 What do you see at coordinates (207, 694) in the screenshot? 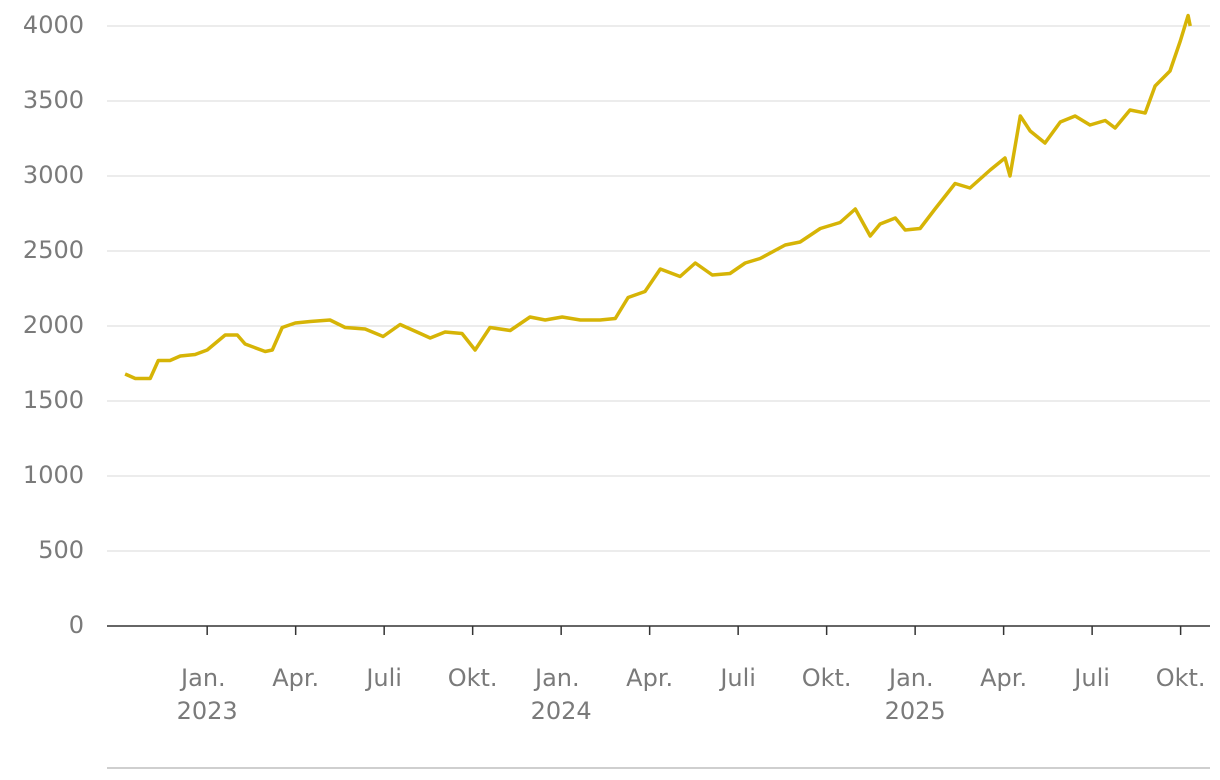
I see `x-tick-label: Jan. 2023` at bounding box center [207, 694].